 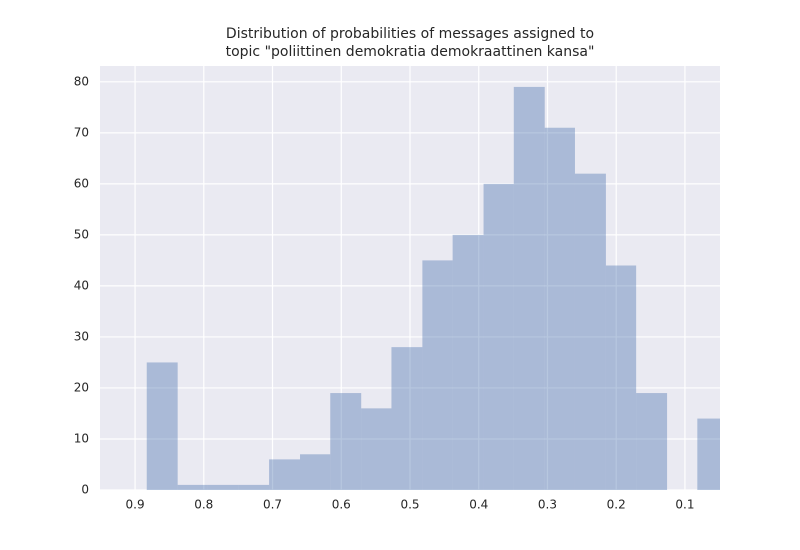 I want to click on y-tick-label: 80, so click(x=81, y=81).